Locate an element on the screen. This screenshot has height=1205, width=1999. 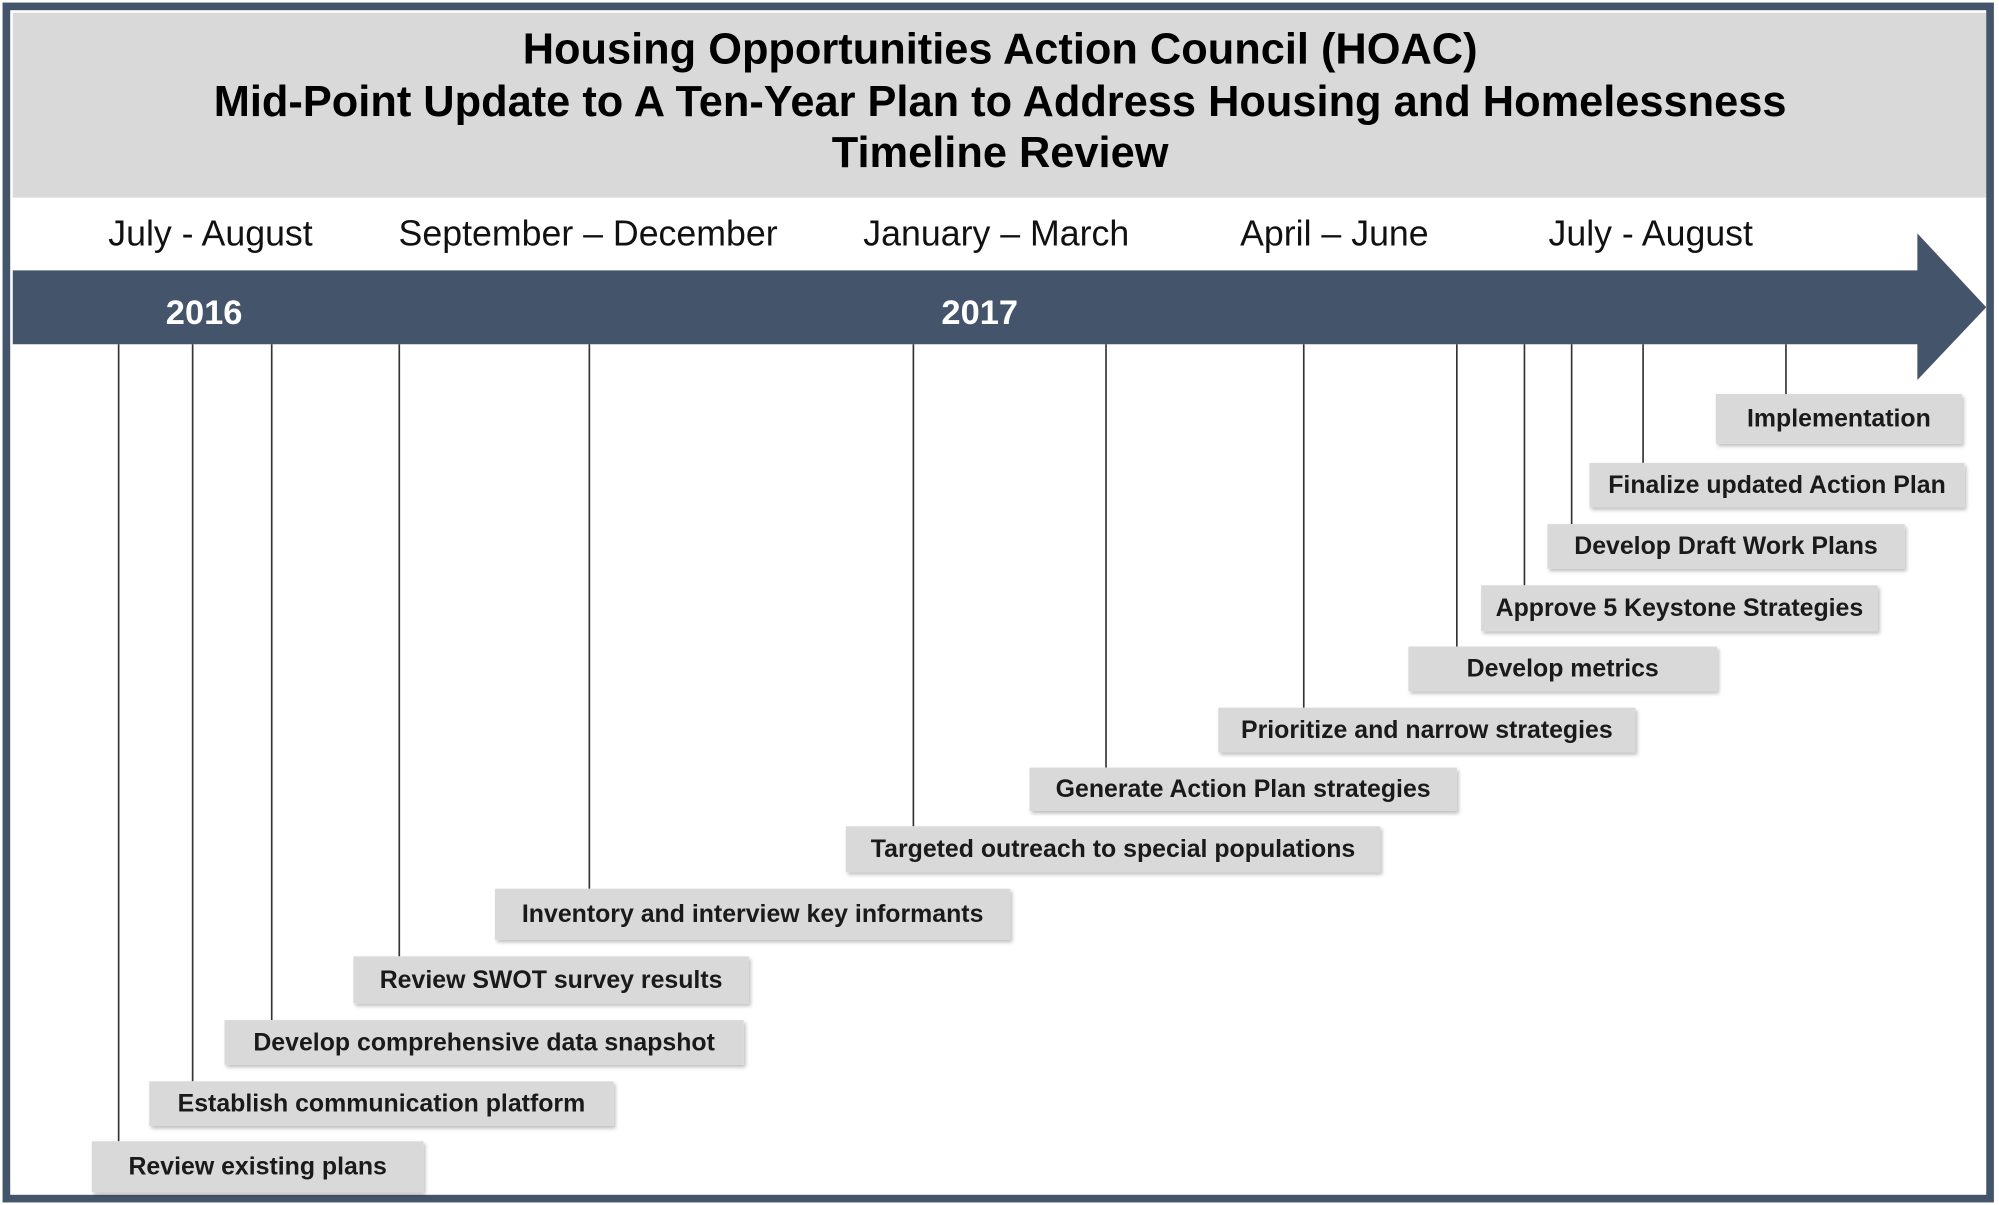
milestone-label: Finalize updated Action Plan is located at coordinates (1777, 485).